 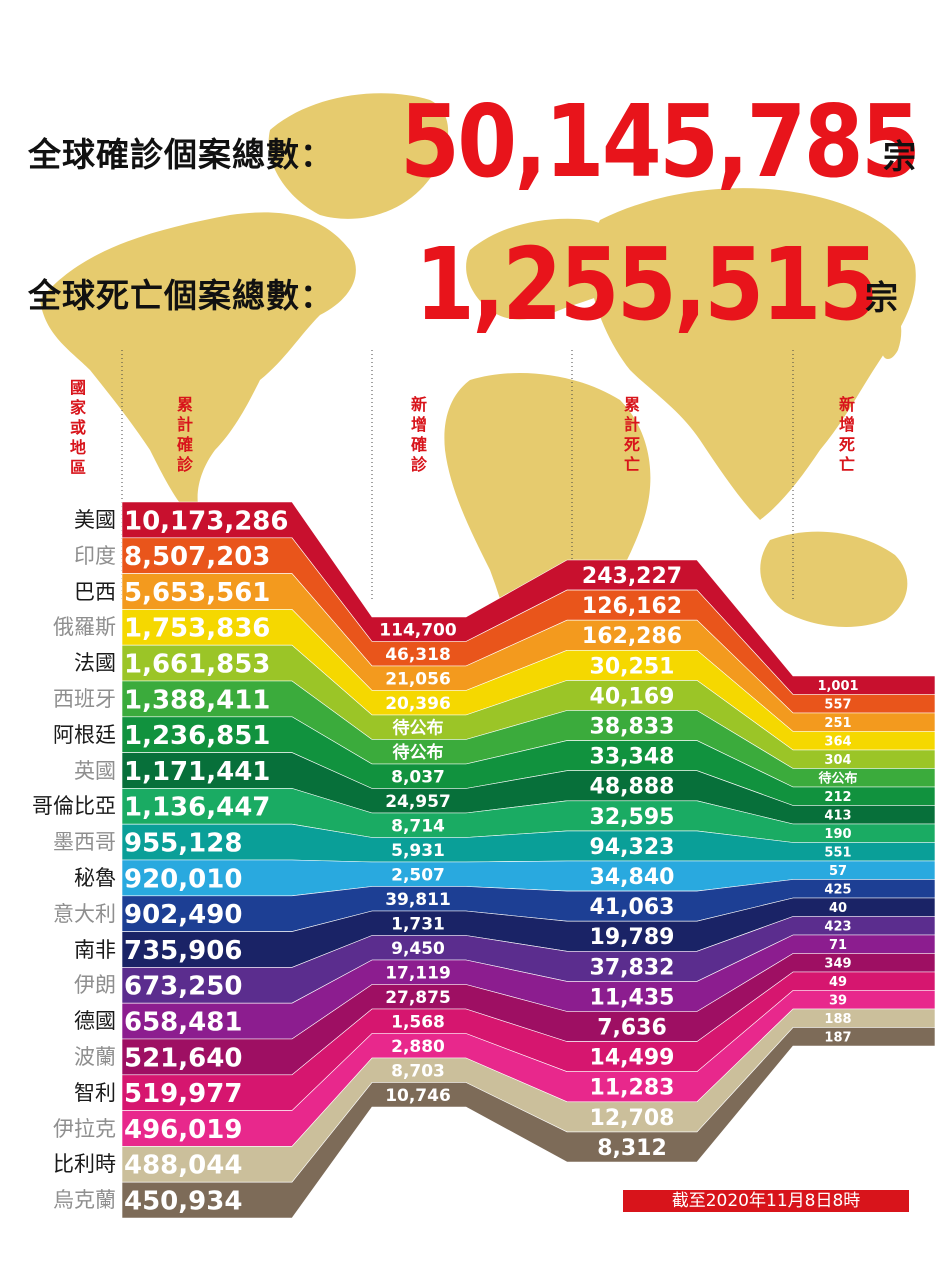 I want to click on value-total-deaths-8: 32,595, so click(x=632, y=817).